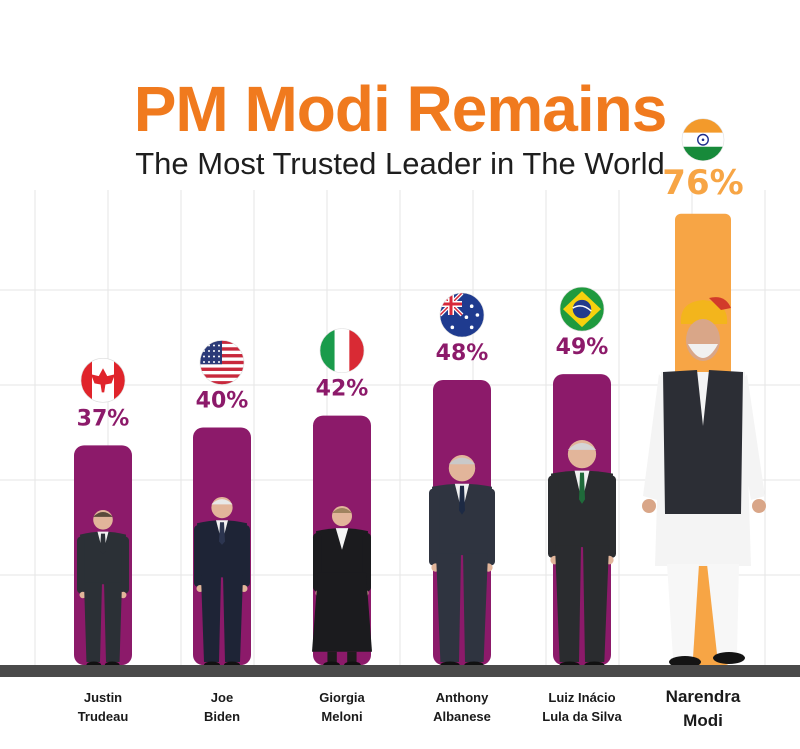 The image size is (800, 749). What do you see at coordinates (462, 315) in the screenshot?
I see `australia-flag-icon` at bounding box center [462, 315].